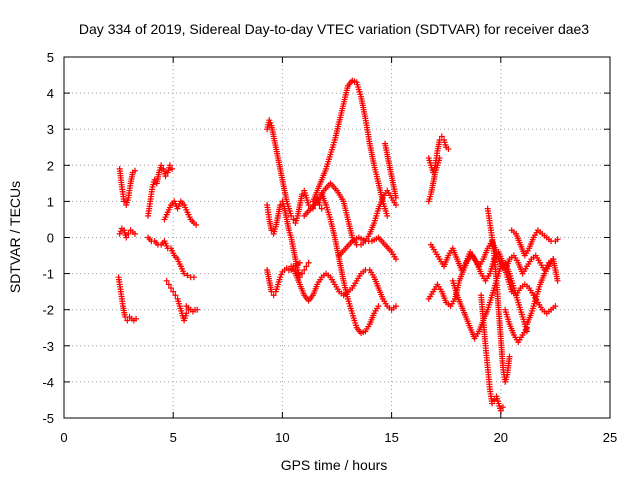 Image resolution: width=640 pixels, height=480 pixels. I want to click on y-tick-label: 2, so click(50, 165).